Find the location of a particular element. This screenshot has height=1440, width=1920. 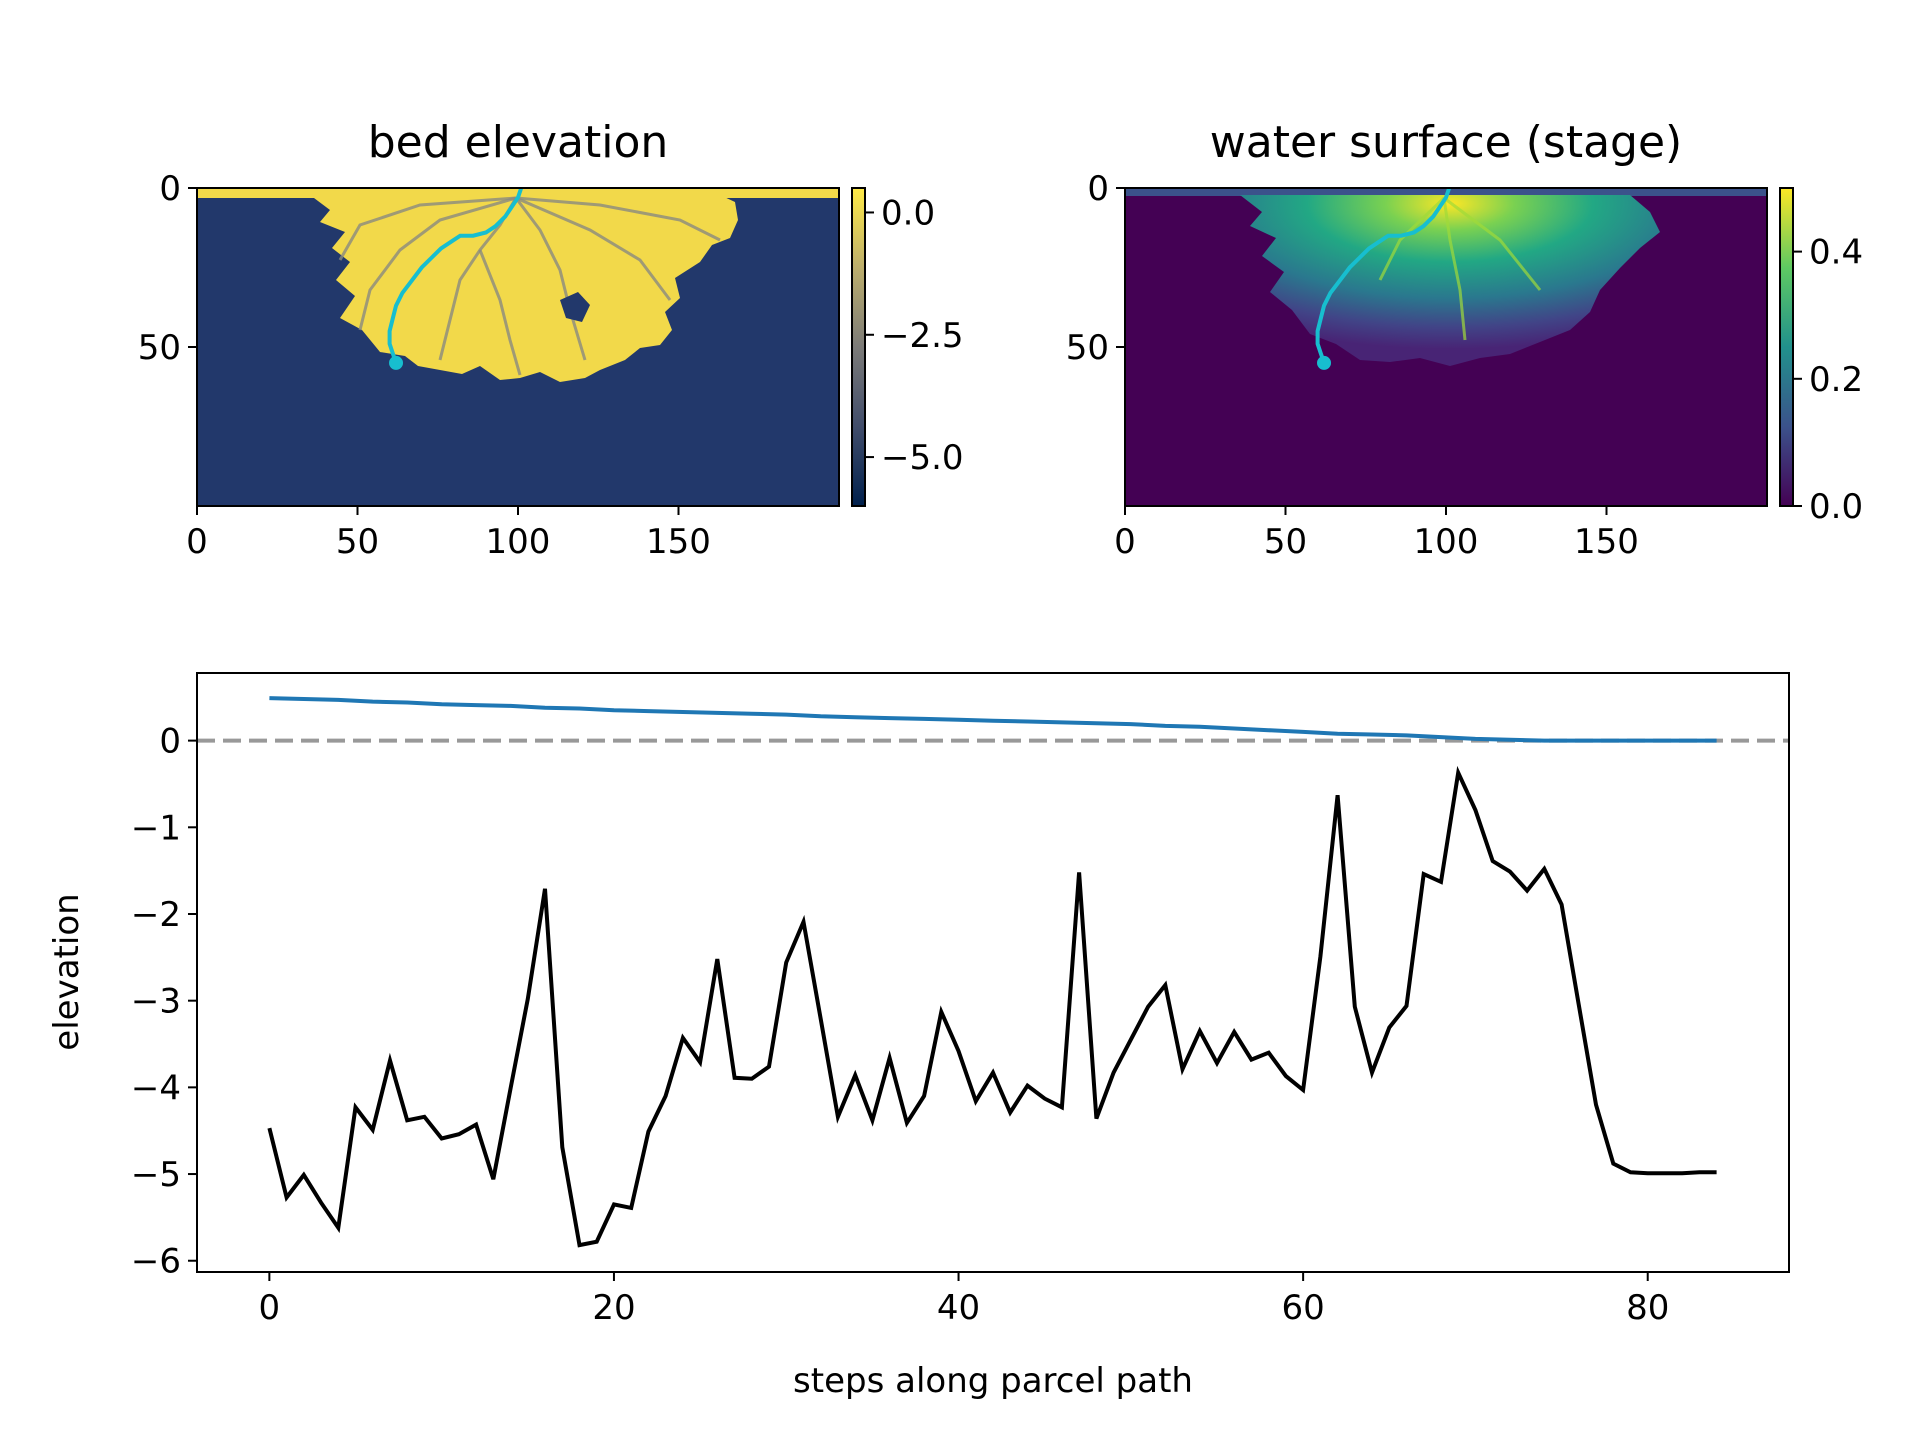

delta-deposit is located at coordinates (524, 288).